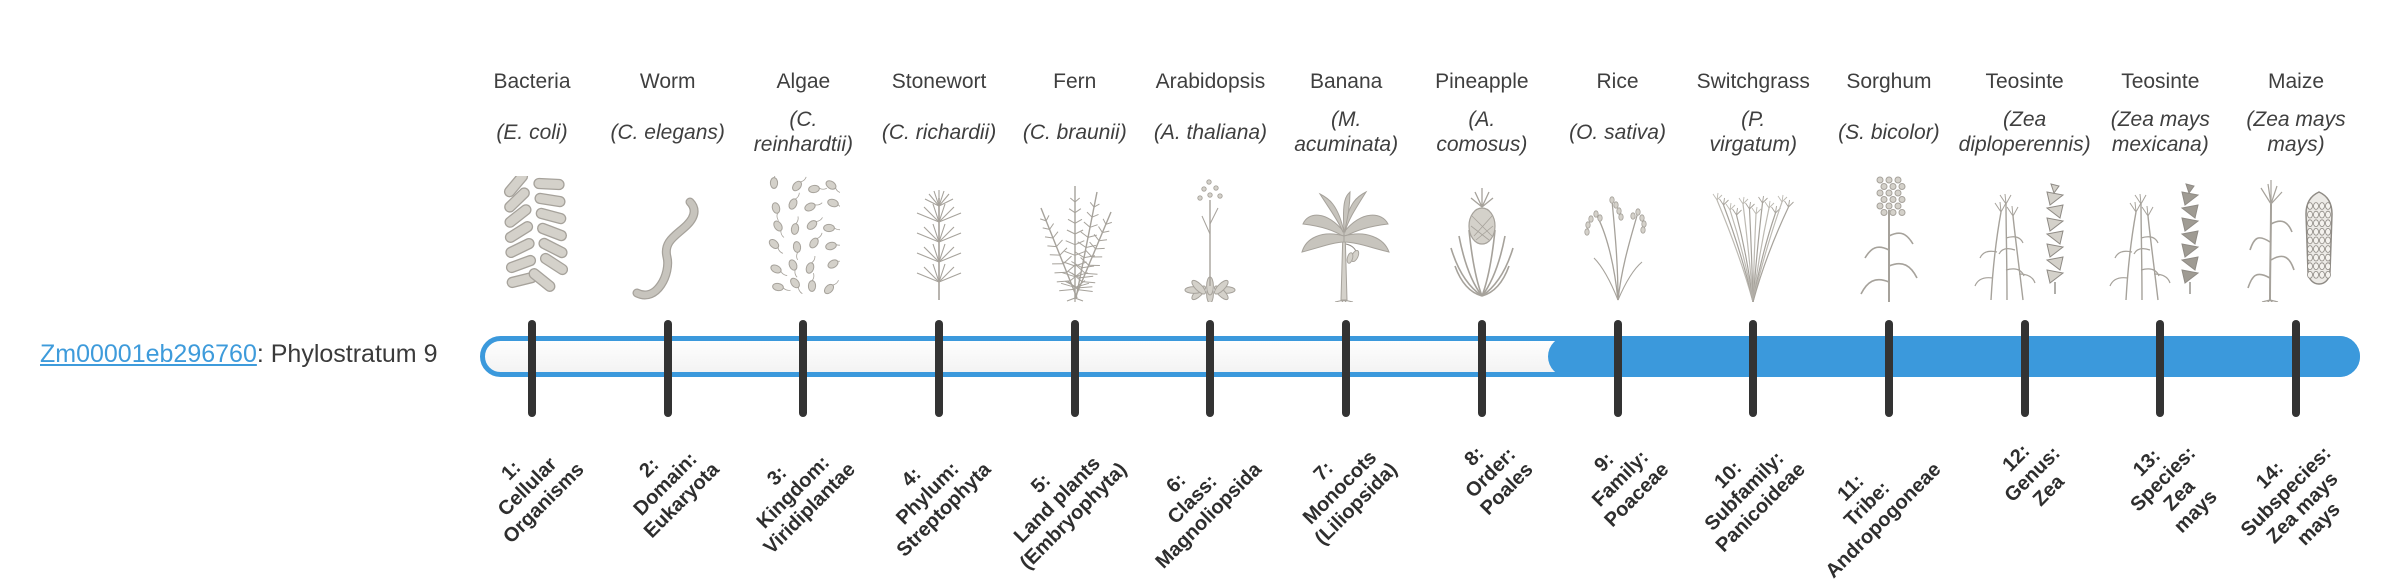  What do you see at coordinates (1867, 503) in the screenshot?
I see `stratum-label: 11: Tribe: Andropogoneae` at bounding box center [1867, 503].